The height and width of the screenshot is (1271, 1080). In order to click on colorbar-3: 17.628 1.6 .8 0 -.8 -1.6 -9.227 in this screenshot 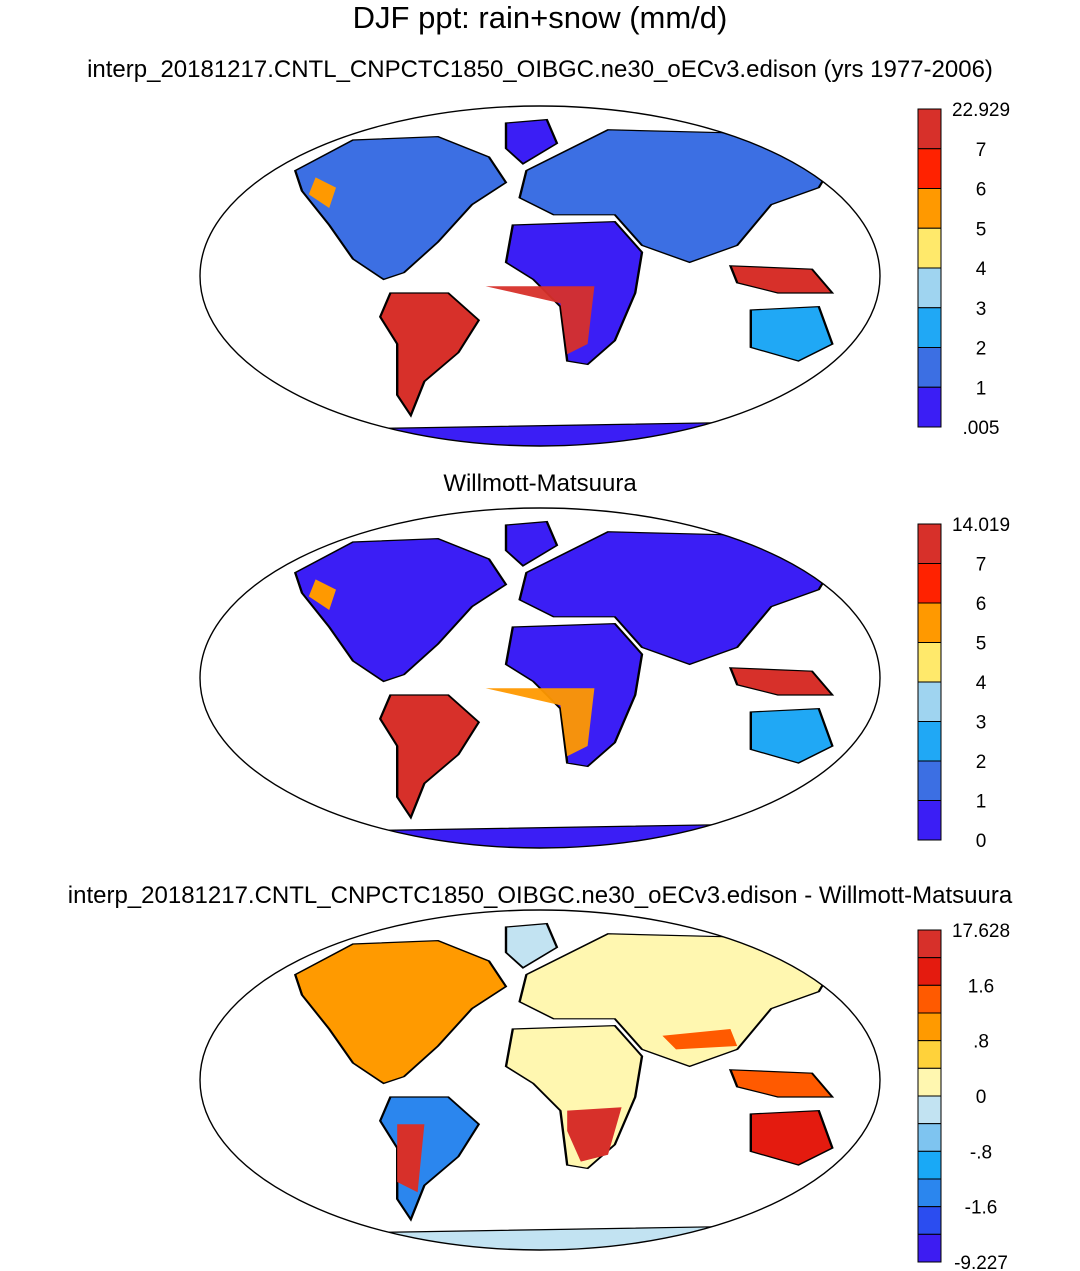, I will do `click(963, 1096)`.